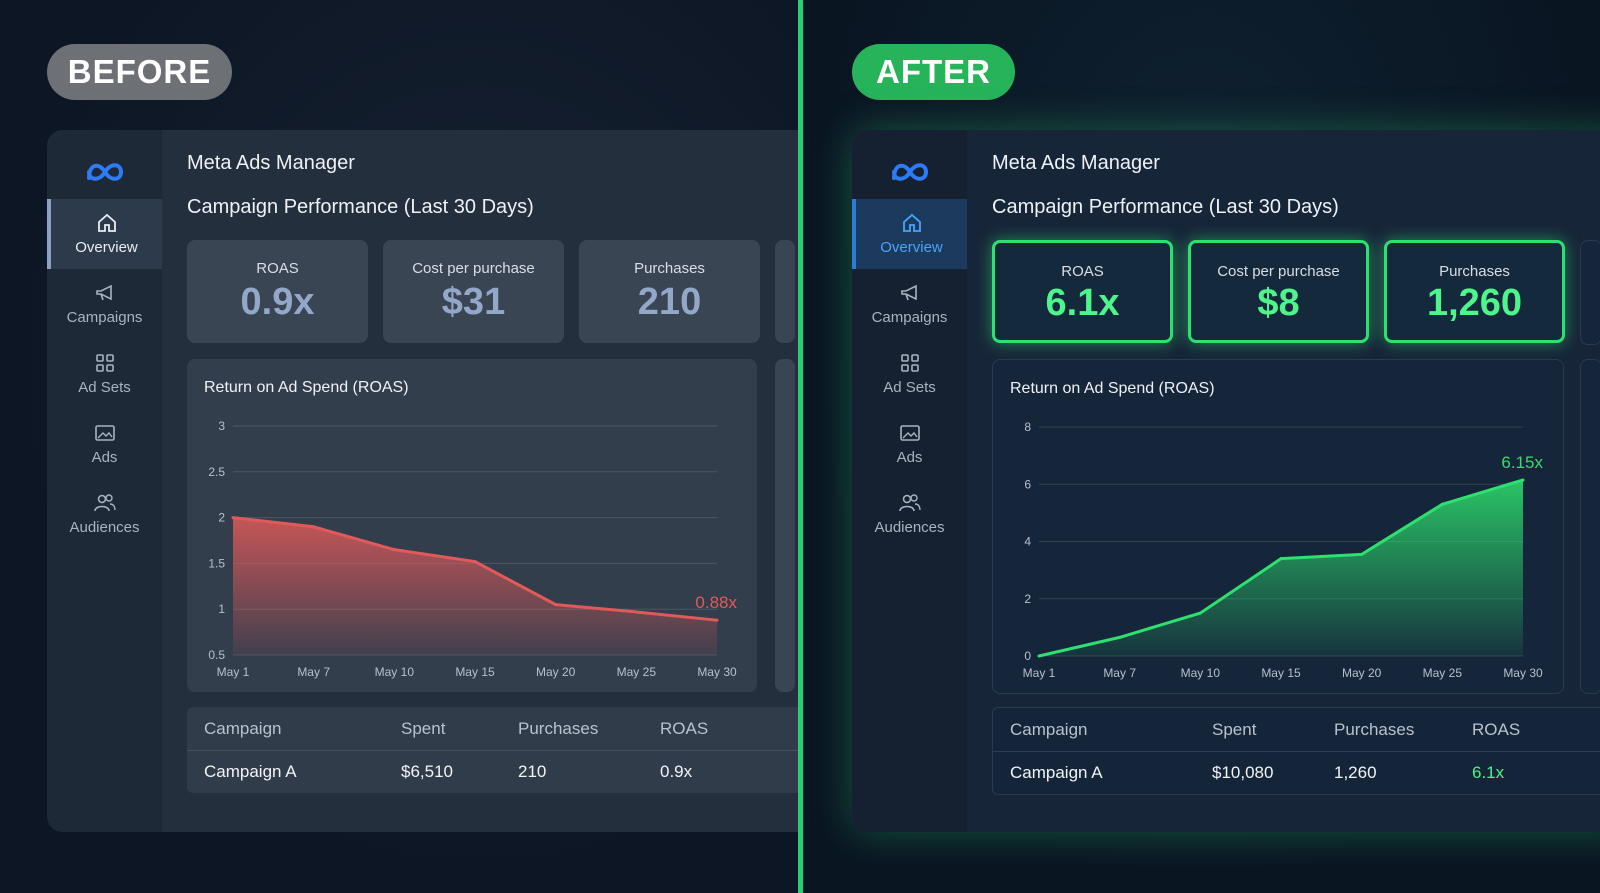  Describe the element at coordinates (909, 457) in the screenshot. I see `sidebar-item-label: Ads` at that location.